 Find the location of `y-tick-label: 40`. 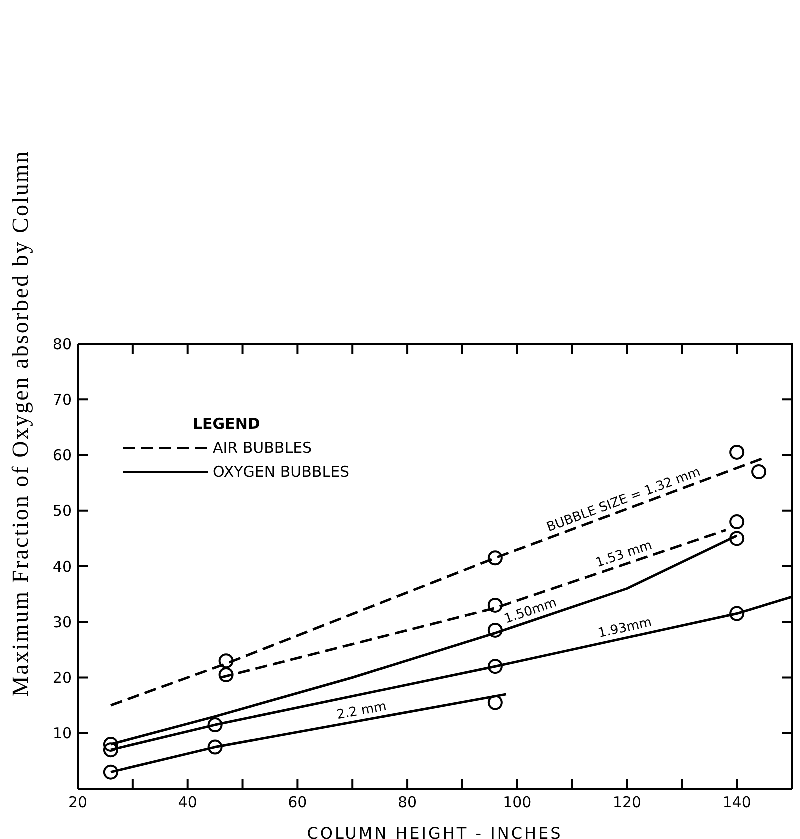

y-tick-label: 40 is located at coordinates (62, 567).